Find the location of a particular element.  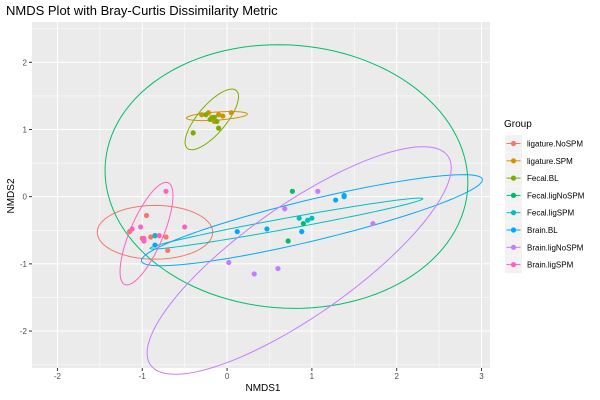

y-tick-label: 0 is located at coordinates (25, 197).